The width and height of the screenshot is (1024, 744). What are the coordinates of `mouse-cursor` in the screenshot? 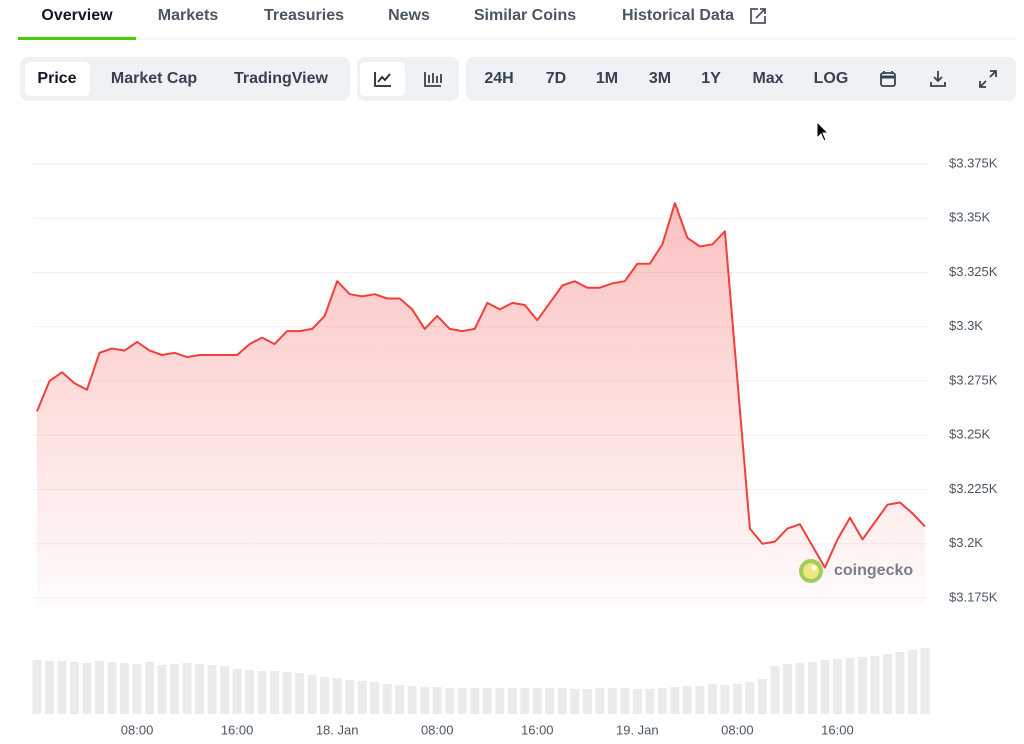 It's located at (823, 131).